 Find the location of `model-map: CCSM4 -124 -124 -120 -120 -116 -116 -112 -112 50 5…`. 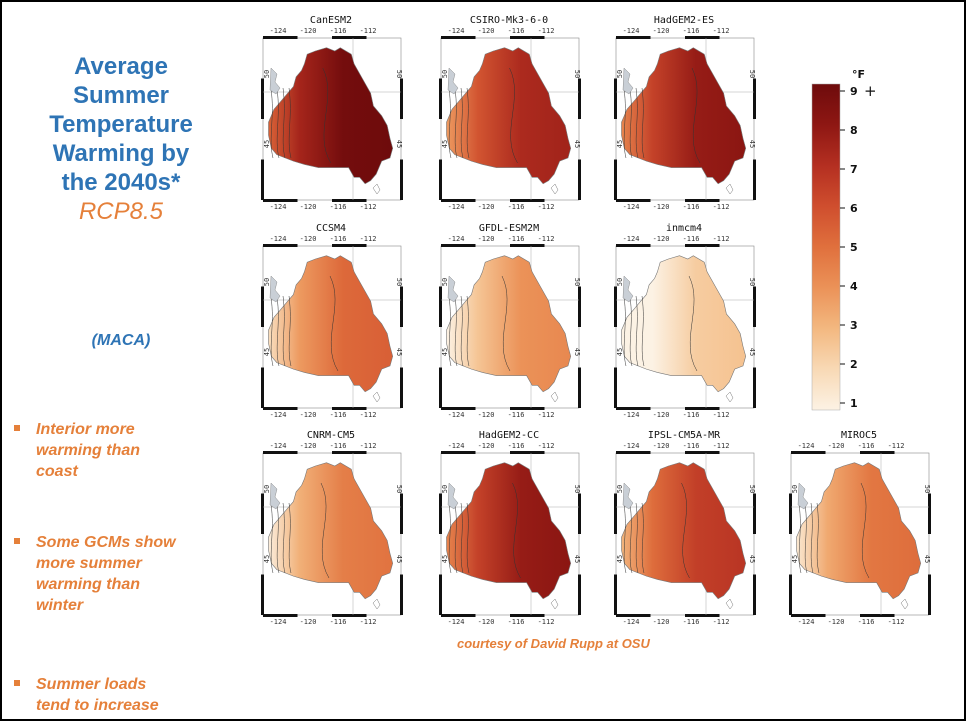

model-map: CCSM4 -124 -124 -120 -120 -116 -116 -112 -112 50 5… is located at coordinates (332, 321).